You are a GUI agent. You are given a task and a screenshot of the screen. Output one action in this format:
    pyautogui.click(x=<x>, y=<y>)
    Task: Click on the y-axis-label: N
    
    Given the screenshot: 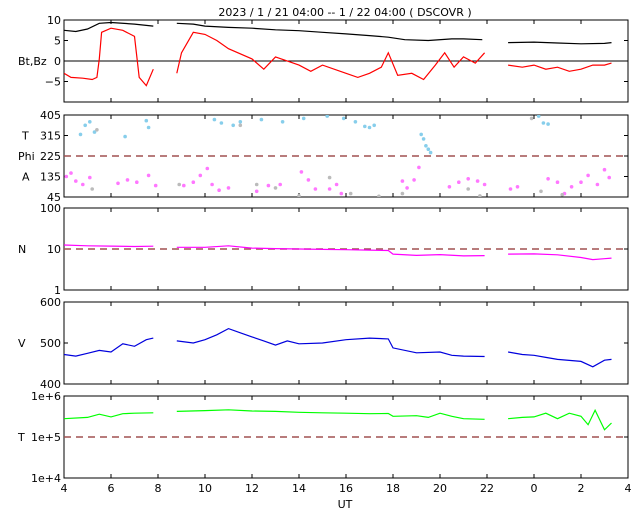 What is the action you would take?
    pyautogui.click(x=22, y=249)
    